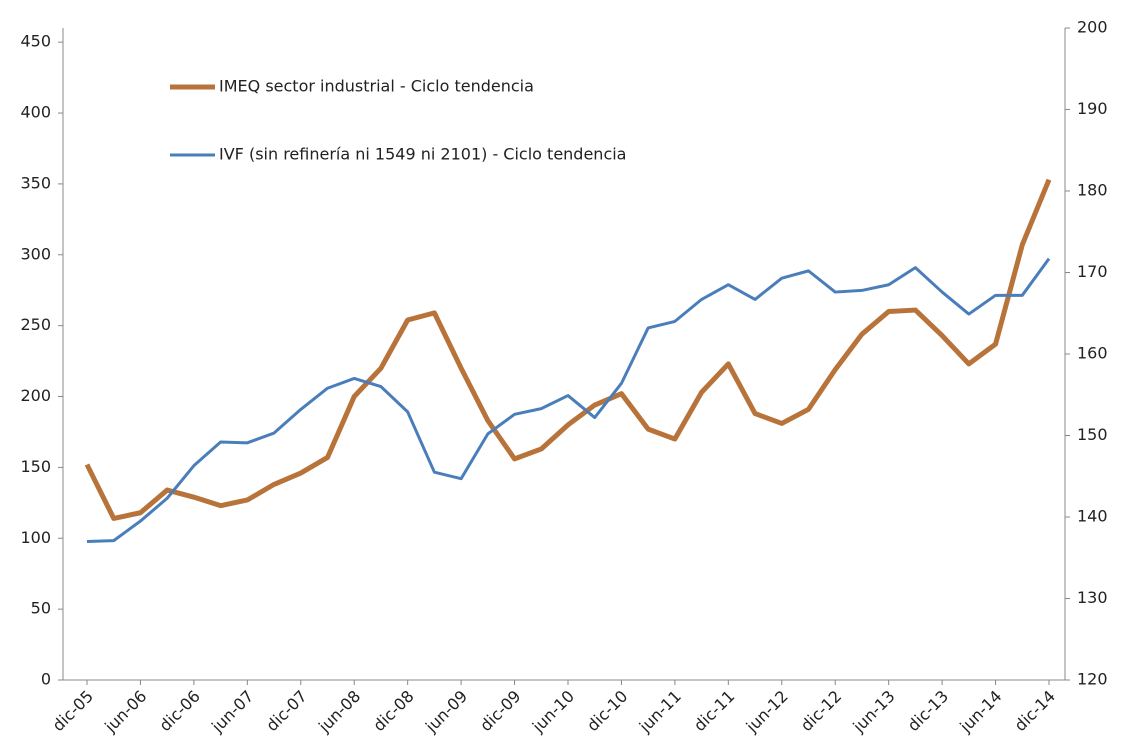 The image size is (1128, 754). Describe the element at coordinates (1092, 353) in the screenshot. I see `y2-tick-label: 160` at that location.